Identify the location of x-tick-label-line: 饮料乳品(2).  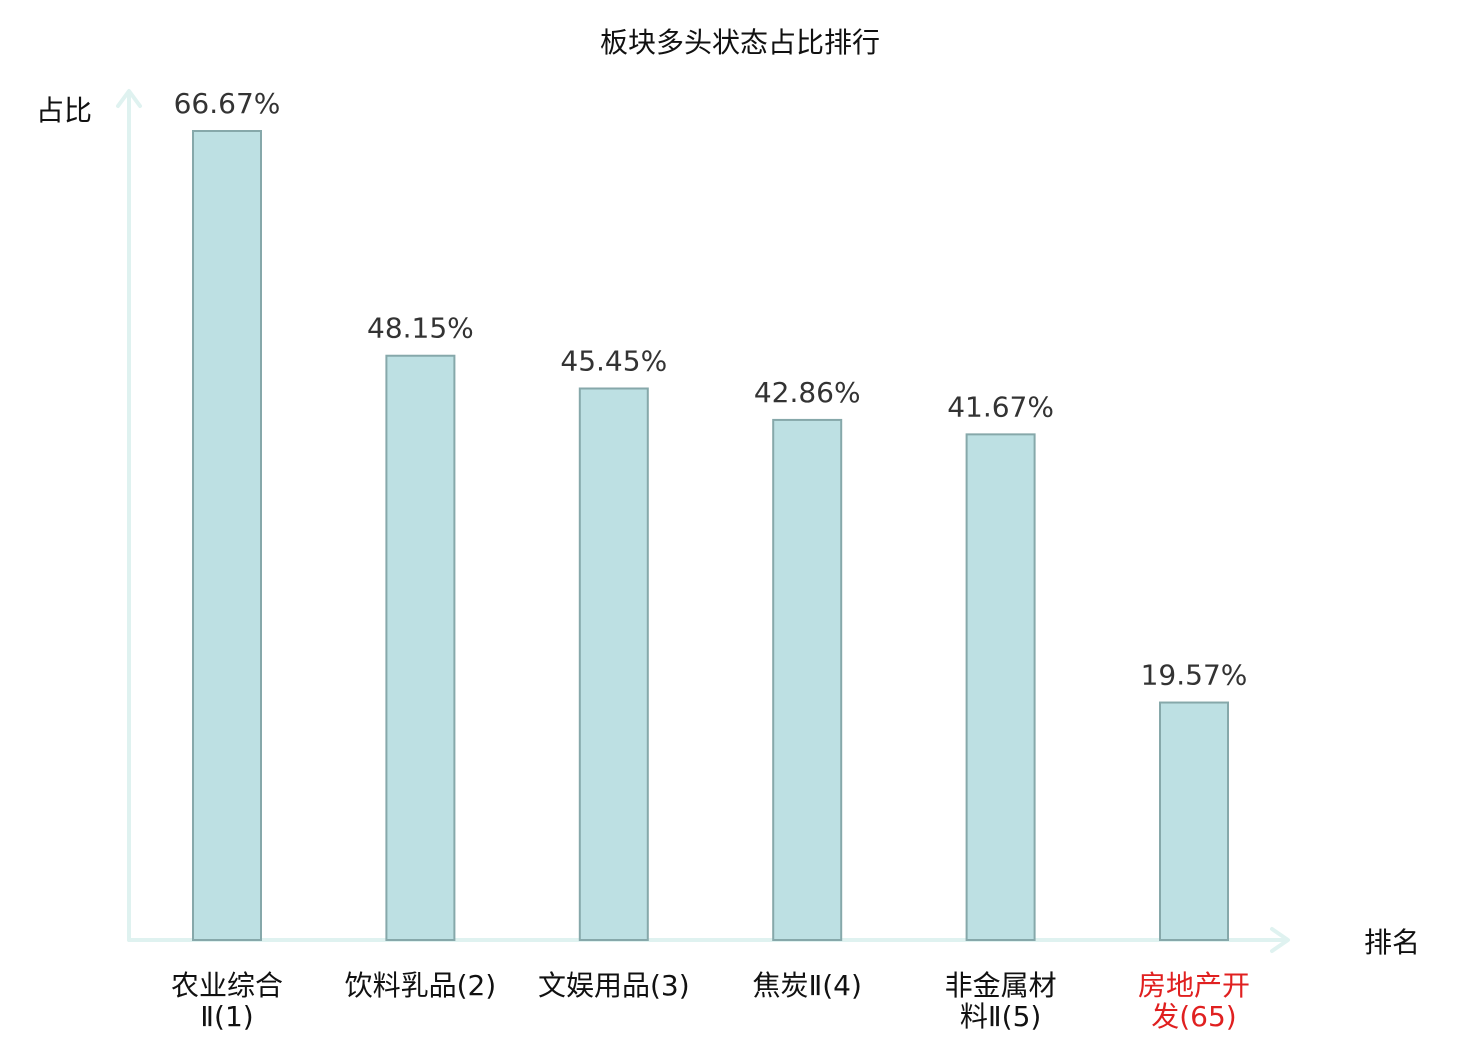
(421, 985).